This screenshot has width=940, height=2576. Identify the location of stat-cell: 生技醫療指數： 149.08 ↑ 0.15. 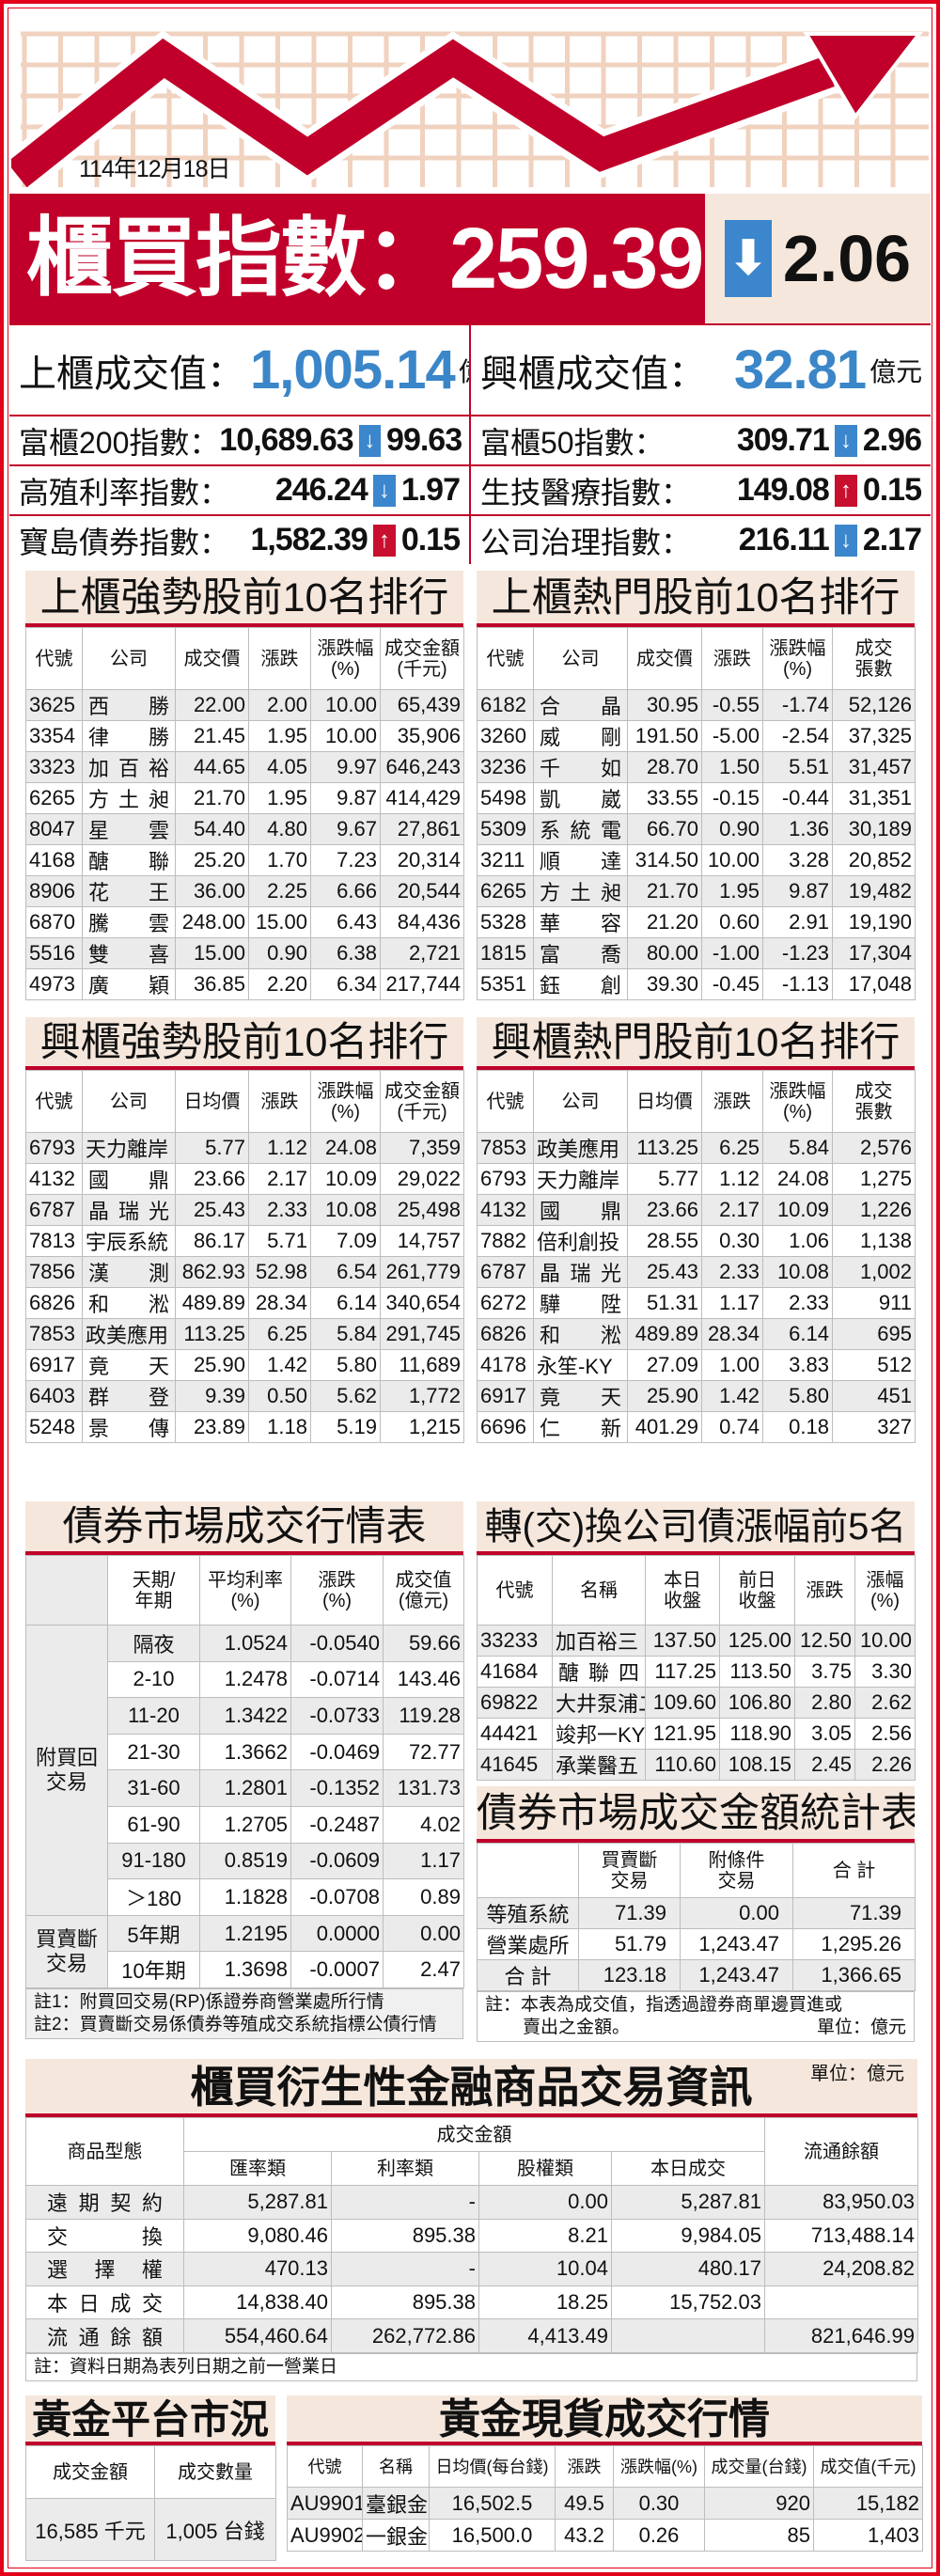
(701, 490).